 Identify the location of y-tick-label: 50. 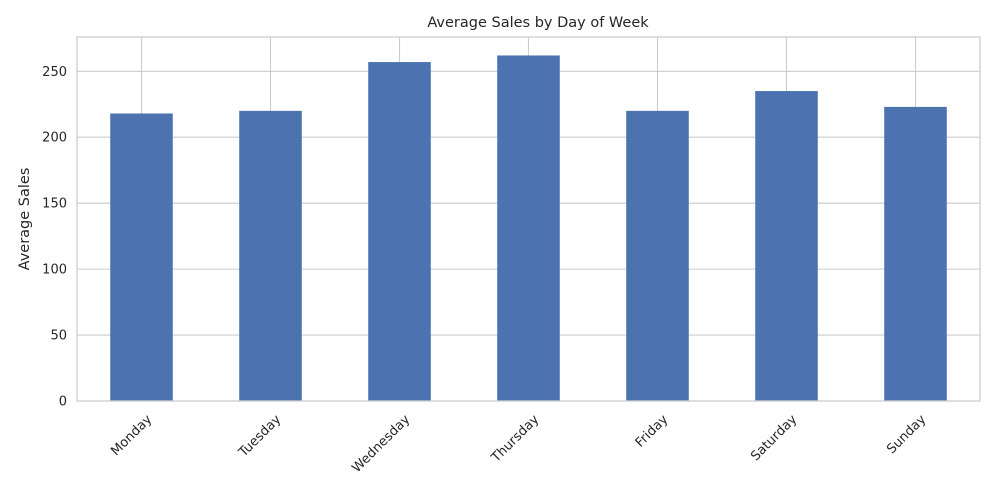
(58, 336).